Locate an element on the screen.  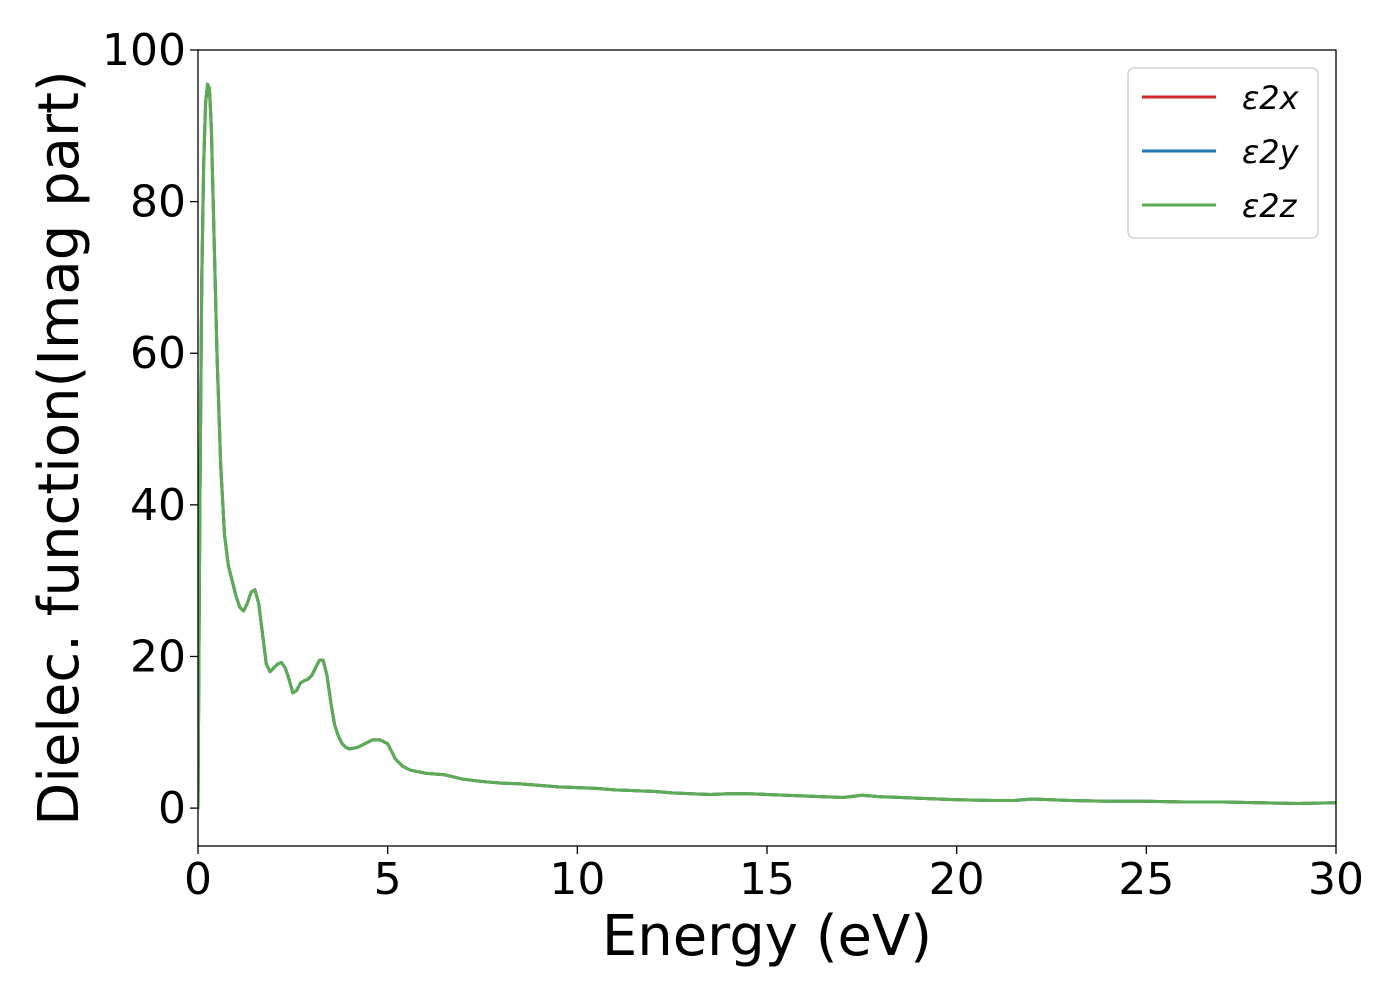
x-tick-label: 15 is located at coordinates (767, 879).